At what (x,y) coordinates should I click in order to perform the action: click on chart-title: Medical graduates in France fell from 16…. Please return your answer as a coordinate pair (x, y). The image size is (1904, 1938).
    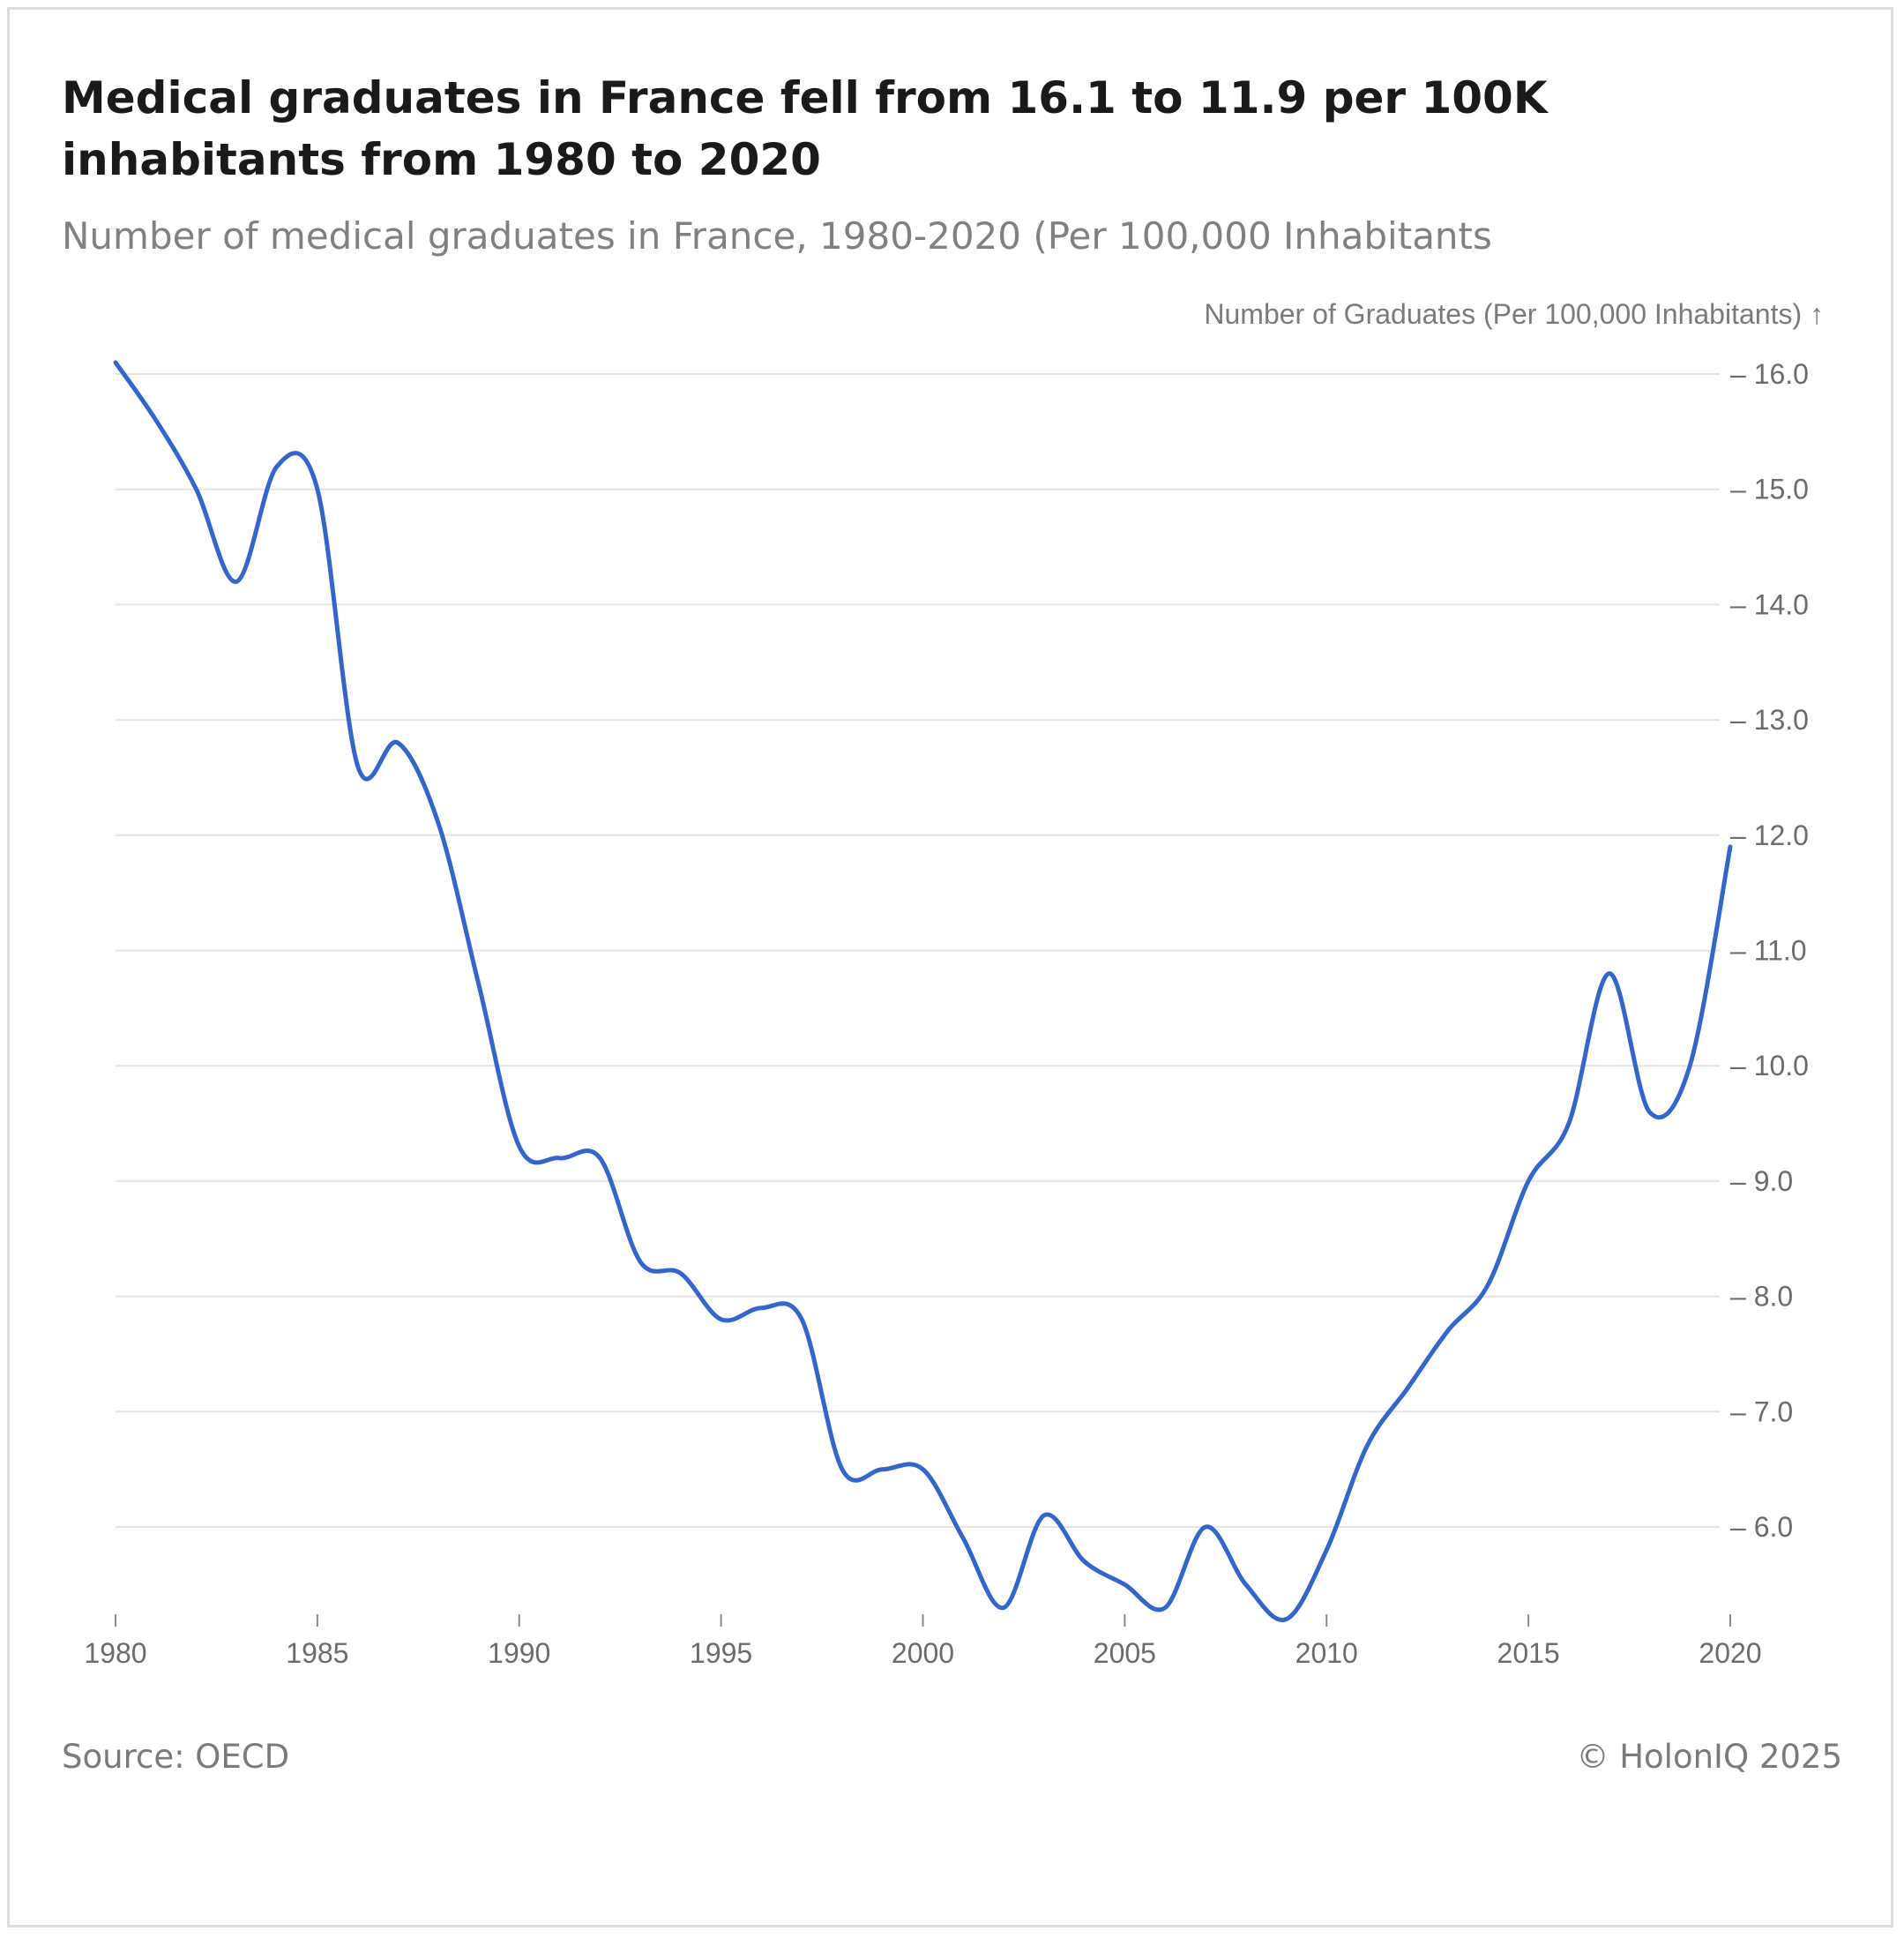
    Looking at the image, I should click on (805, 129).